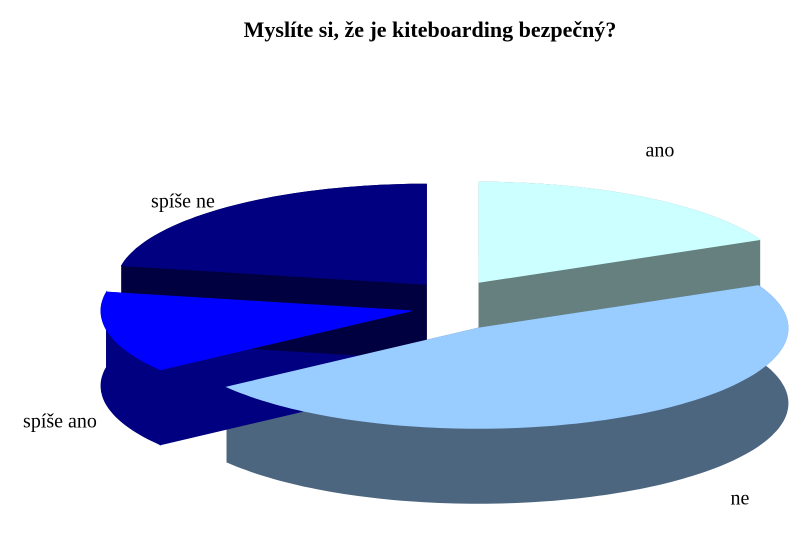 This screenshot has height=538, width=804. Describe the element at coordinates (740, 499) in the screenshot. I see `slice-label: ne` at that location.